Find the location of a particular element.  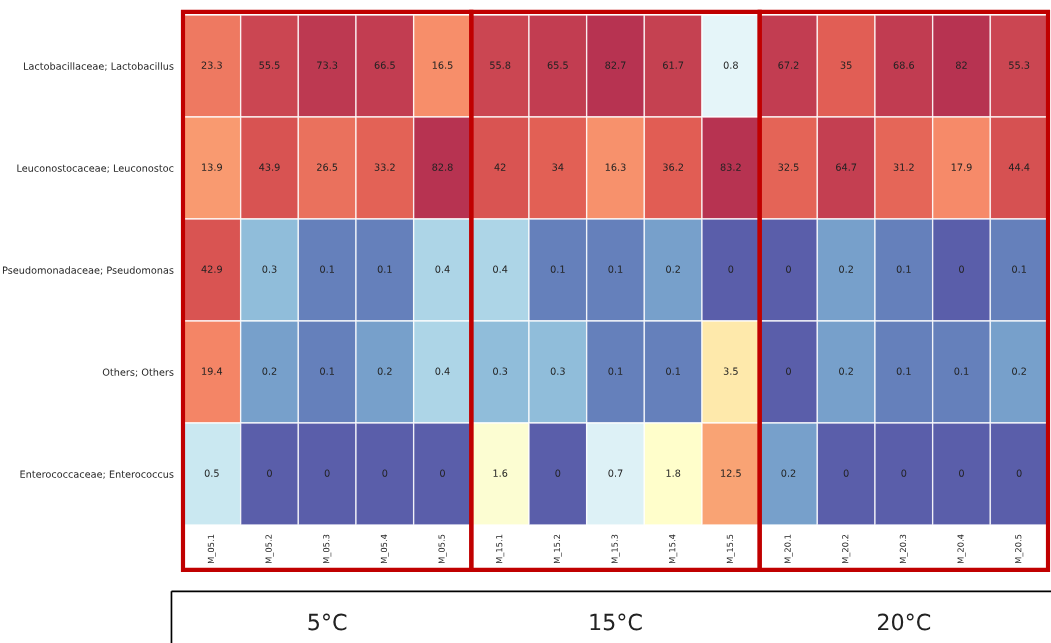

x-tick-label: M_05.5 is located at coordinates (442, 549).